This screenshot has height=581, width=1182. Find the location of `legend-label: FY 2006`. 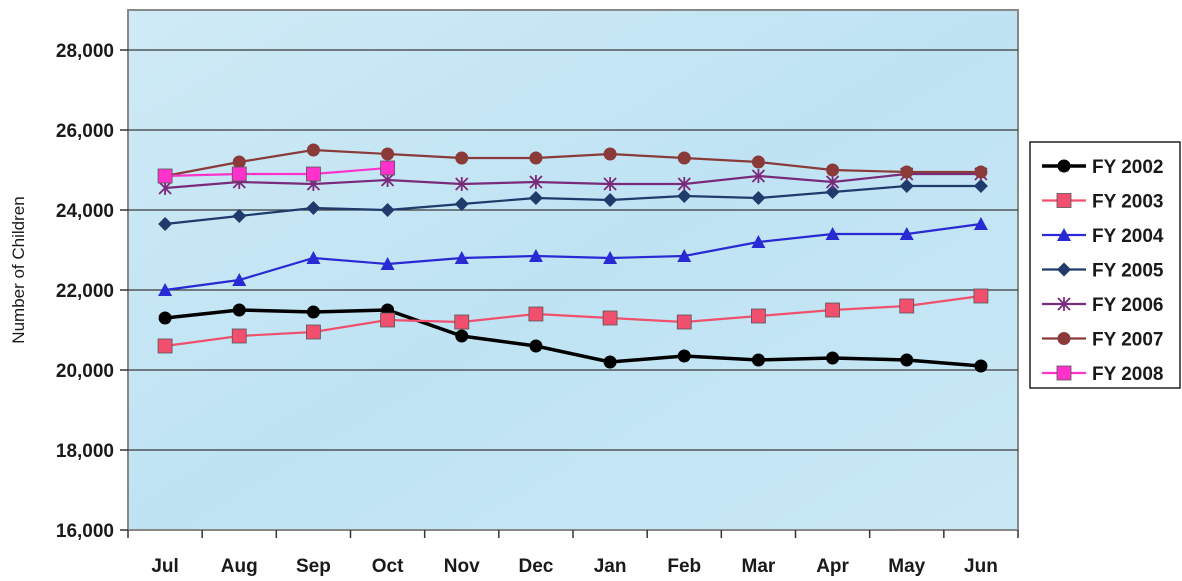

legend-label: FY 2006 is located at coordinates (1127, 305).